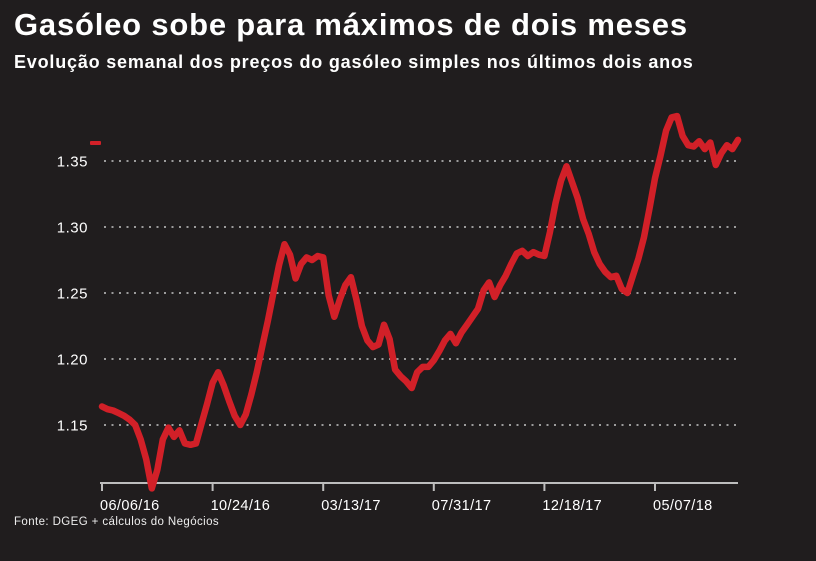  Describe the element at coordinates (130, 506) in the screenshot. I see `x-tick-label: 06/06/16` at that location.